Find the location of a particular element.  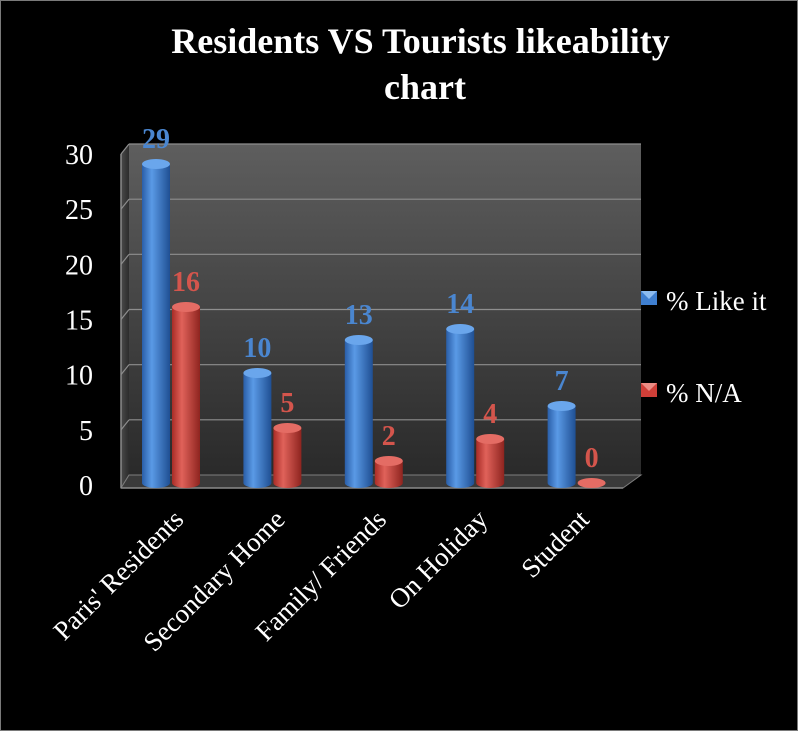

value-label: 13 is located at coordinates (359, 315).